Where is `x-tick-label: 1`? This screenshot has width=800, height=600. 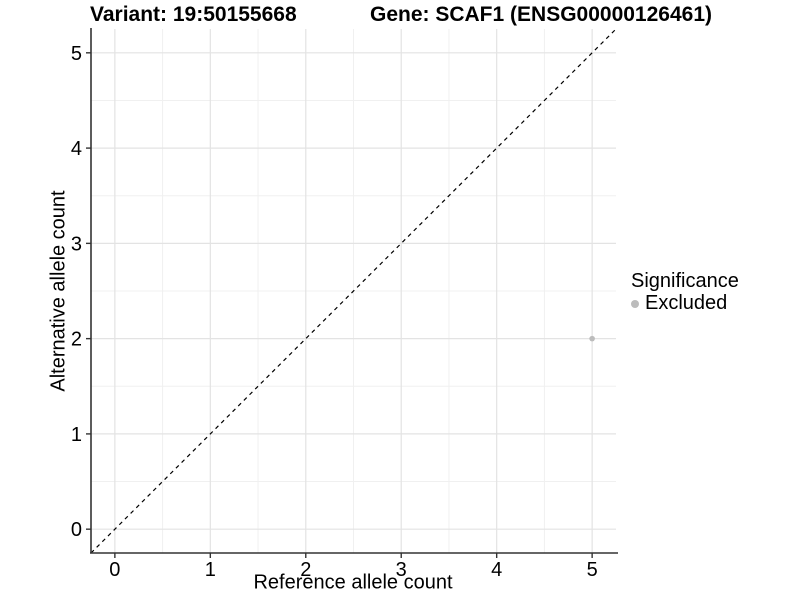 x-tick-label: 1 is located at coordinates (210, 570).